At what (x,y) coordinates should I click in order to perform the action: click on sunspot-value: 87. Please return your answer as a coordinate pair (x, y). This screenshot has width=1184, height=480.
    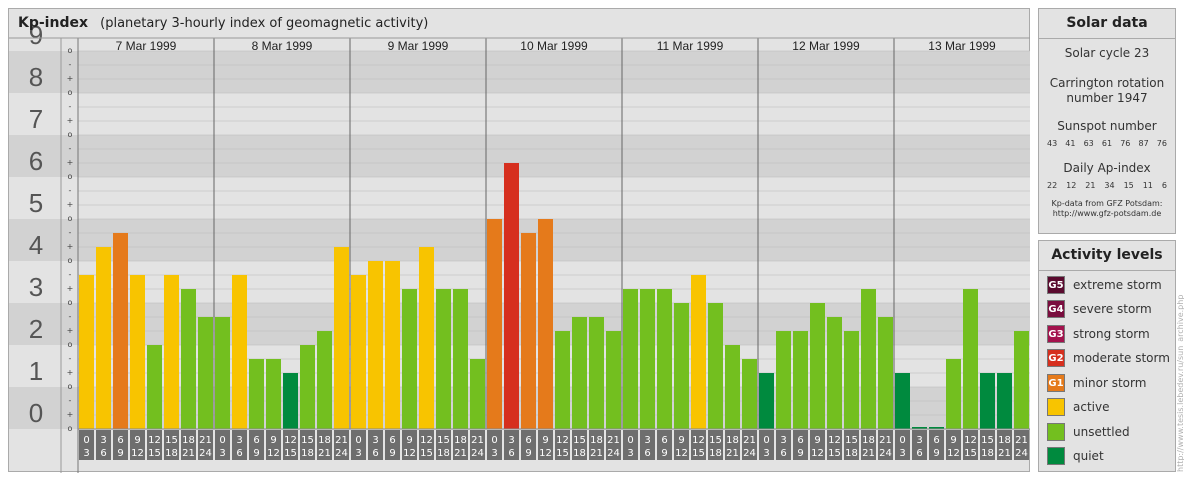
    Looking at the image, I should click on (1143, 143).